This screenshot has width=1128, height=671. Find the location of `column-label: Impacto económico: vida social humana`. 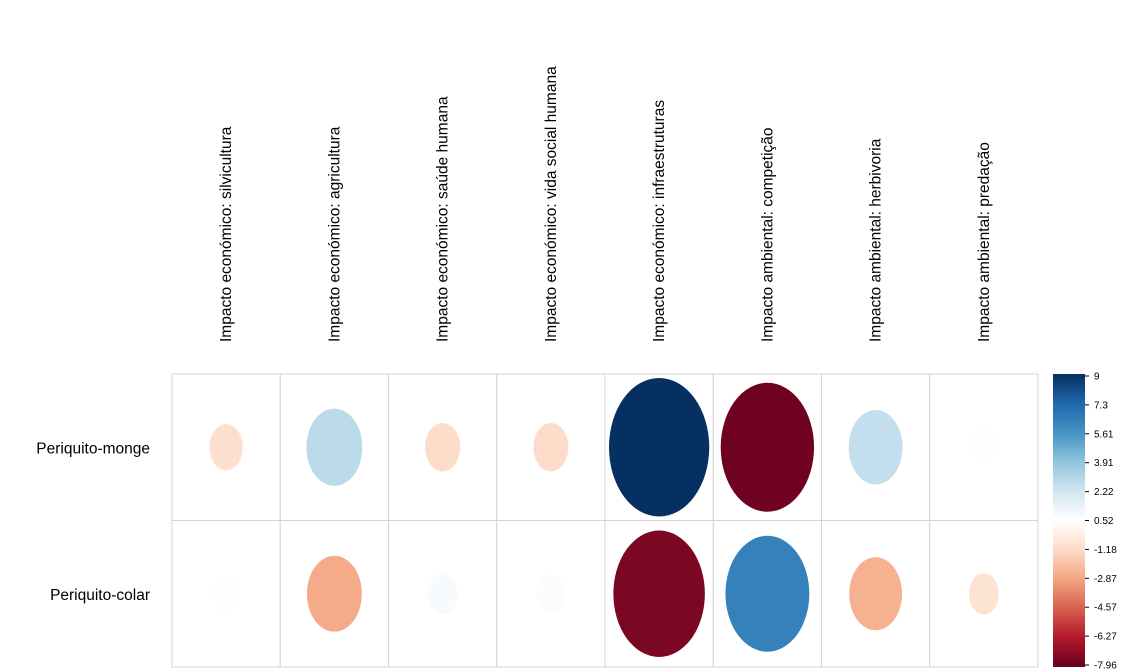

column-label: Impacto económico: vida social humana is located at coordinates (551, 204).